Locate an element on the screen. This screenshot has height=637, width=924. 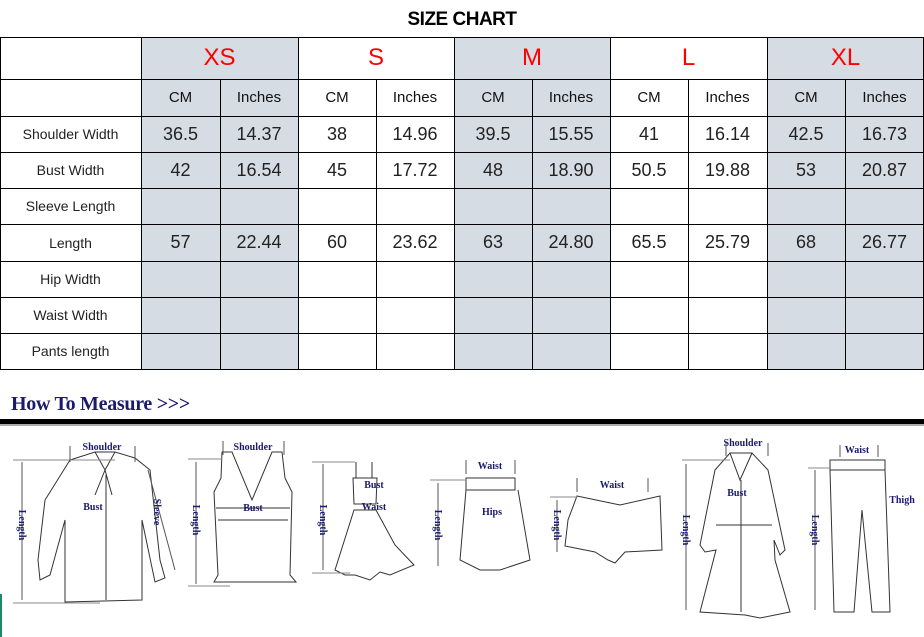
row-label: Length is located at coordinates (70, 242).